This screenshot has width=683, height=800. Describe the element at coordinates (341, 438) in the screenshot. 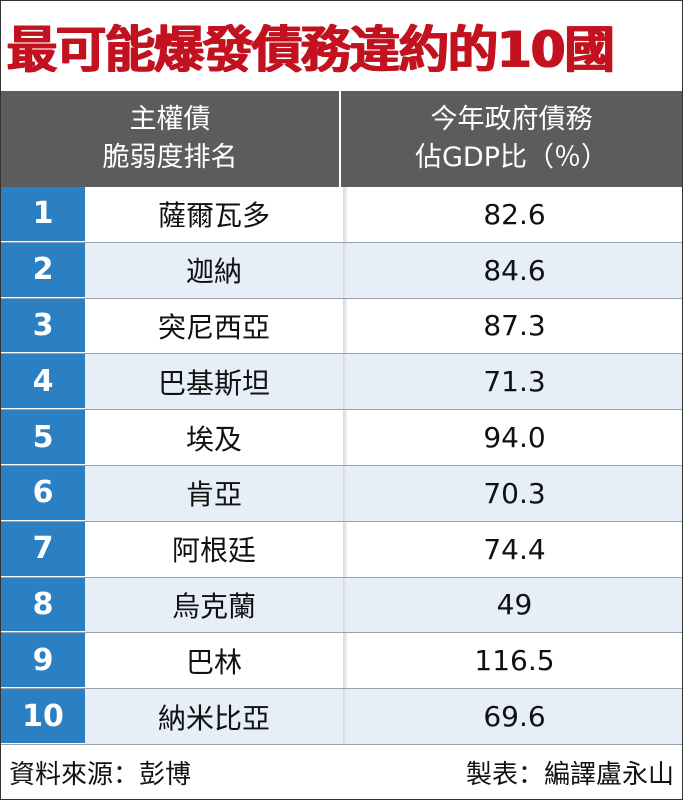

I see `table-row: 5 埃及 94.0` at that location.